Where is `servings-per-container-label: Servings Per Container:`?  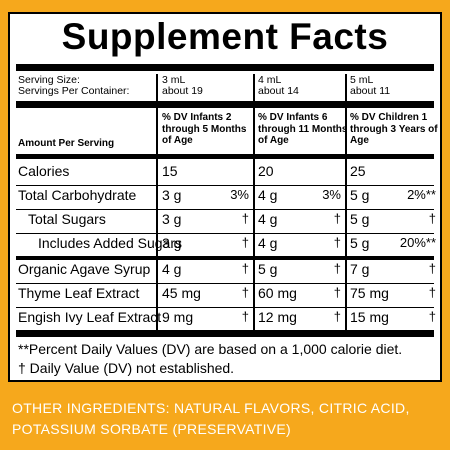
servings-per-container-label: Servings Per Container: is located at coordinates (74, 91).